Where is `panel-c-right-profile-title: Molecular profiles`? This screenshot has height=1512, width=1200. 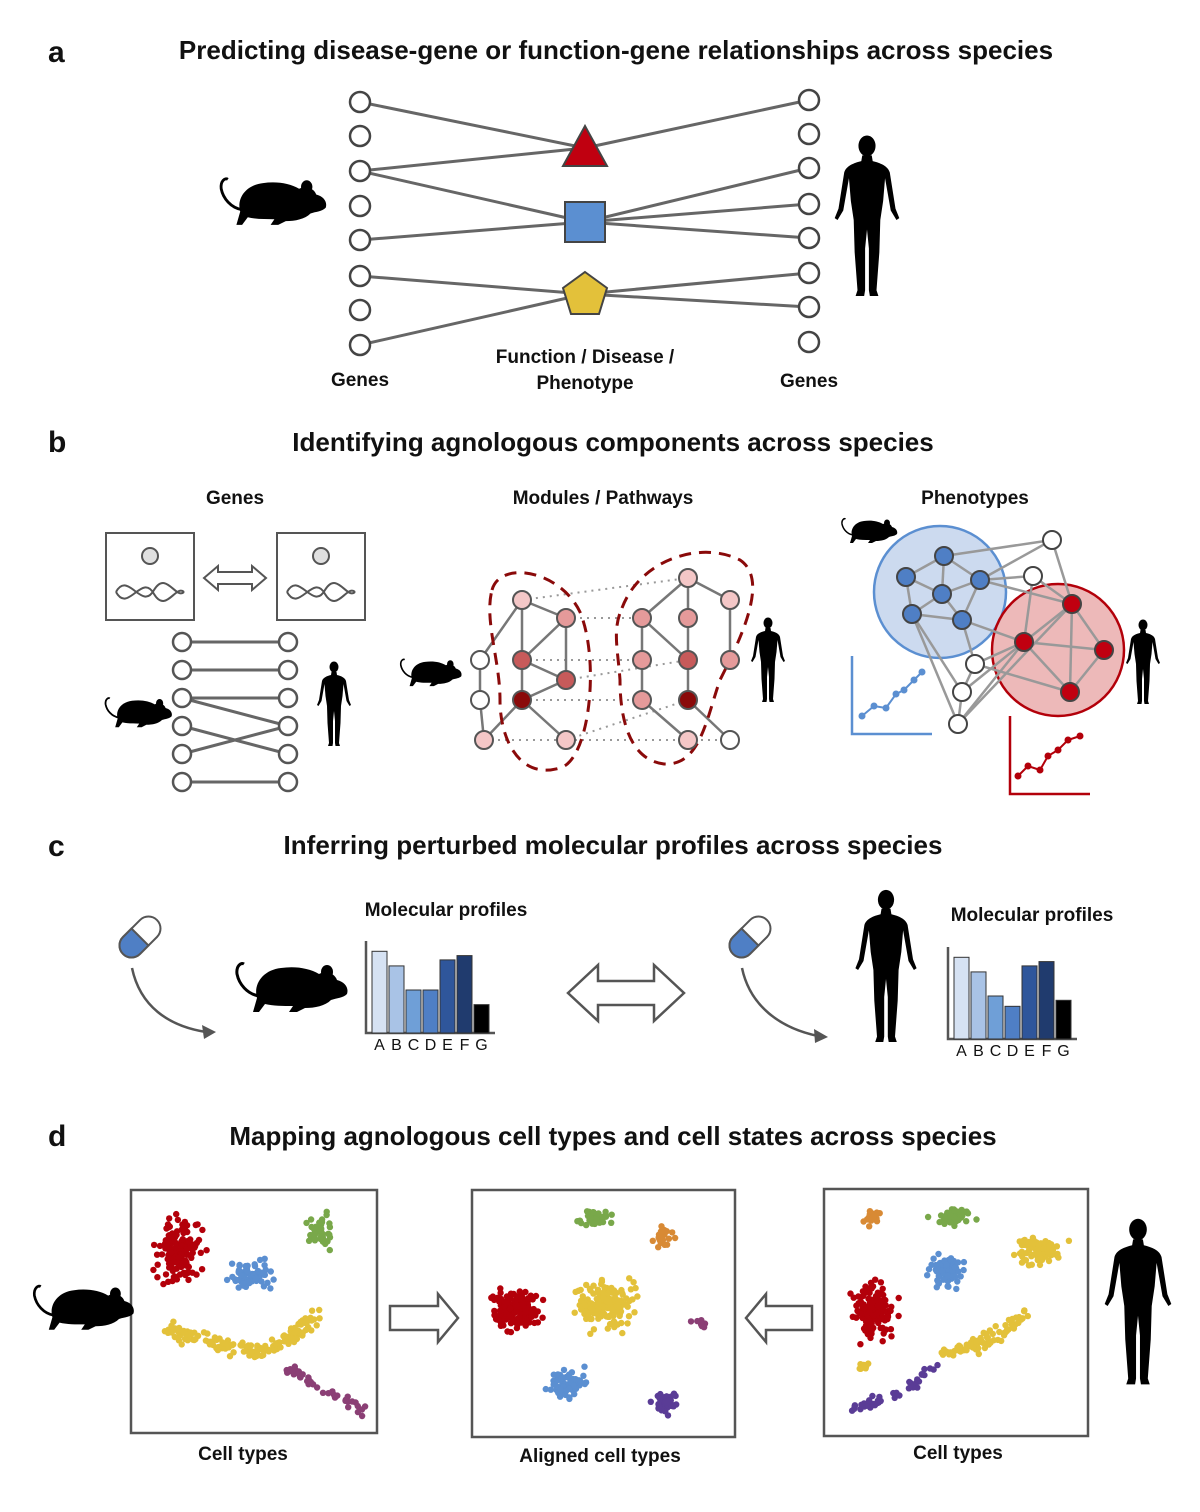
panel-c-right-profile-title: Molecular profiles is located at coordinates (1032, 915).